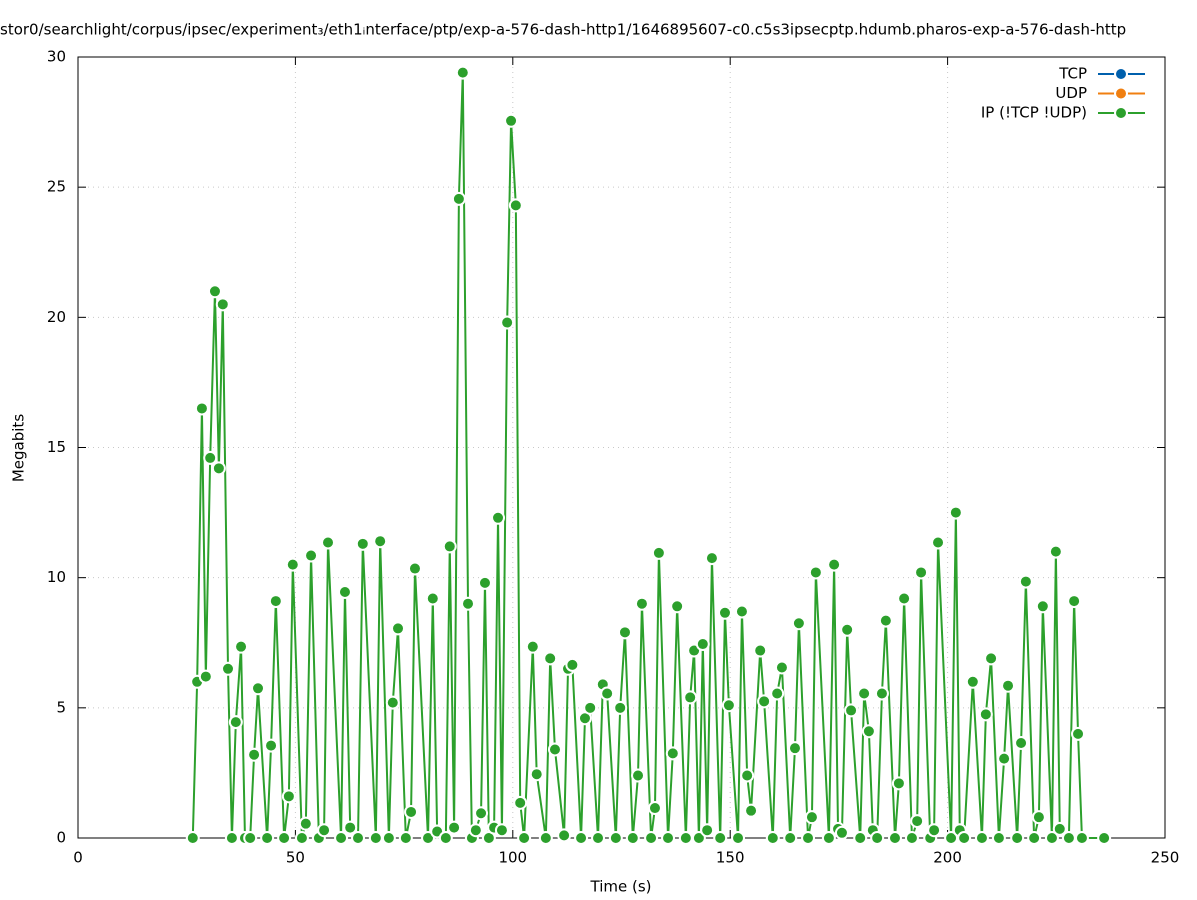  Describe the element at coordinates (947, 858) in the screenshot. I see `x-tick-label: 200` at that location.